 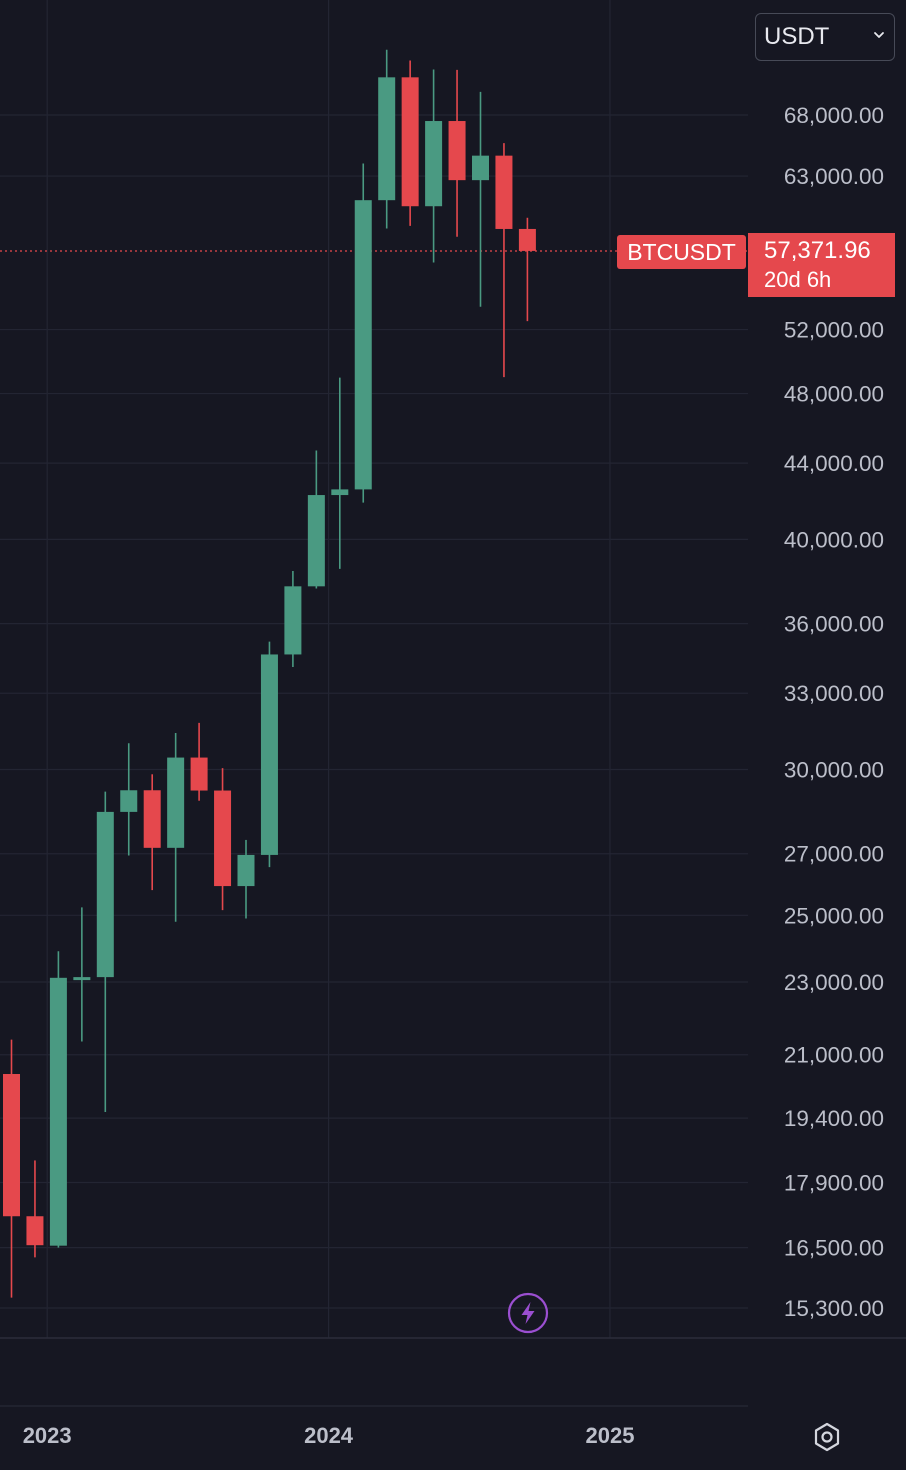 I want to click on settings-icon, so click(x=827, y=1437).